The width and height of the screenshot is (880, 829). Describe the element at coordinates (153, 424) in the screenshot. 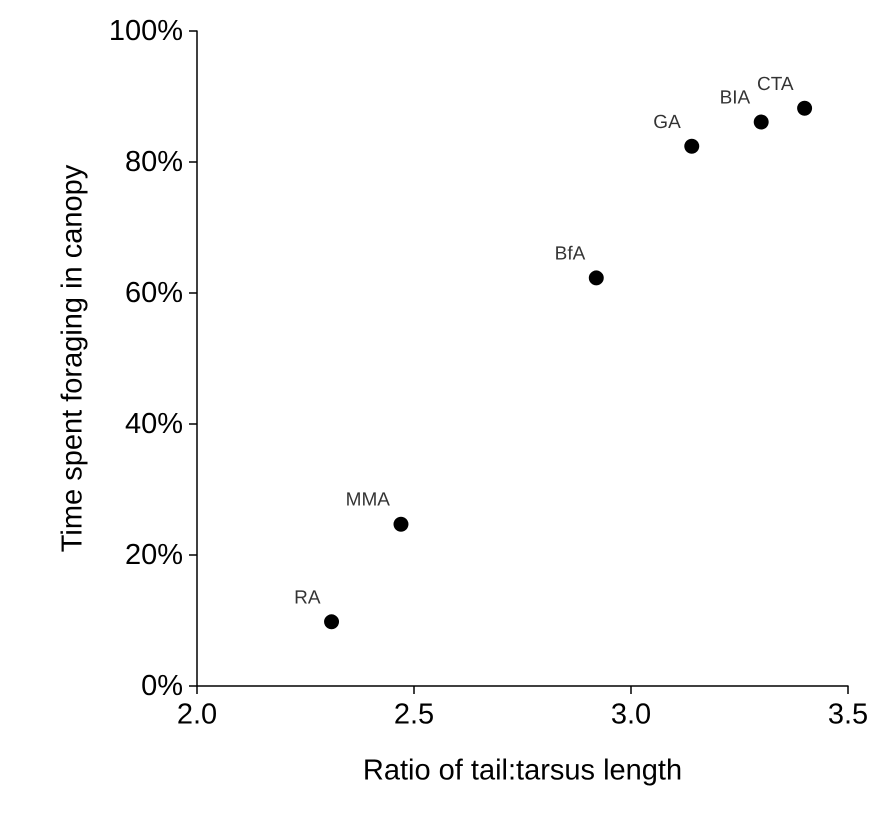

I see `y-tick-label: 40%` at that location.